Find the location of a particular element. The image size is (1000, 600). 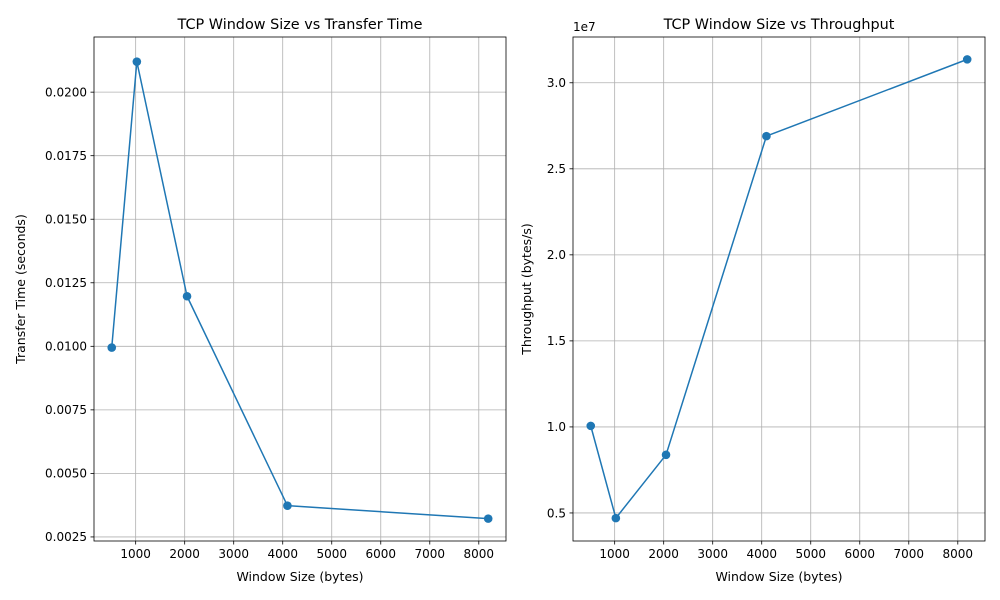

transfer-time-chart-title: TCP Window Size vs Transfer Time is located at coordinates (300, 25).